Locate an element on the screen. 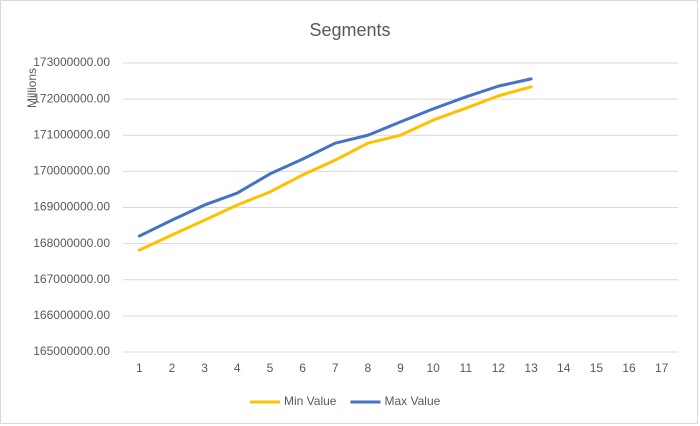 This screenshot has height=426, width=700. x-tick-label: 12 is located at coordinates (499, 368).